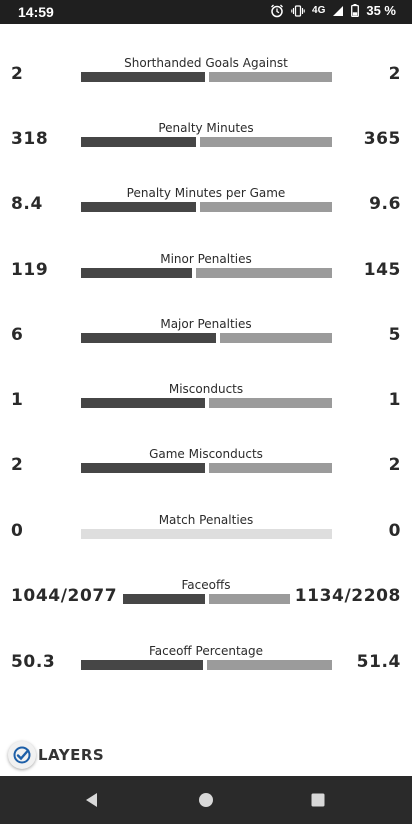 The image size is (412, 824). What do you see at coordinates (382, 270) in the screenshot?
I see `stat-value-right: 145` at bounding box center [382, 270].